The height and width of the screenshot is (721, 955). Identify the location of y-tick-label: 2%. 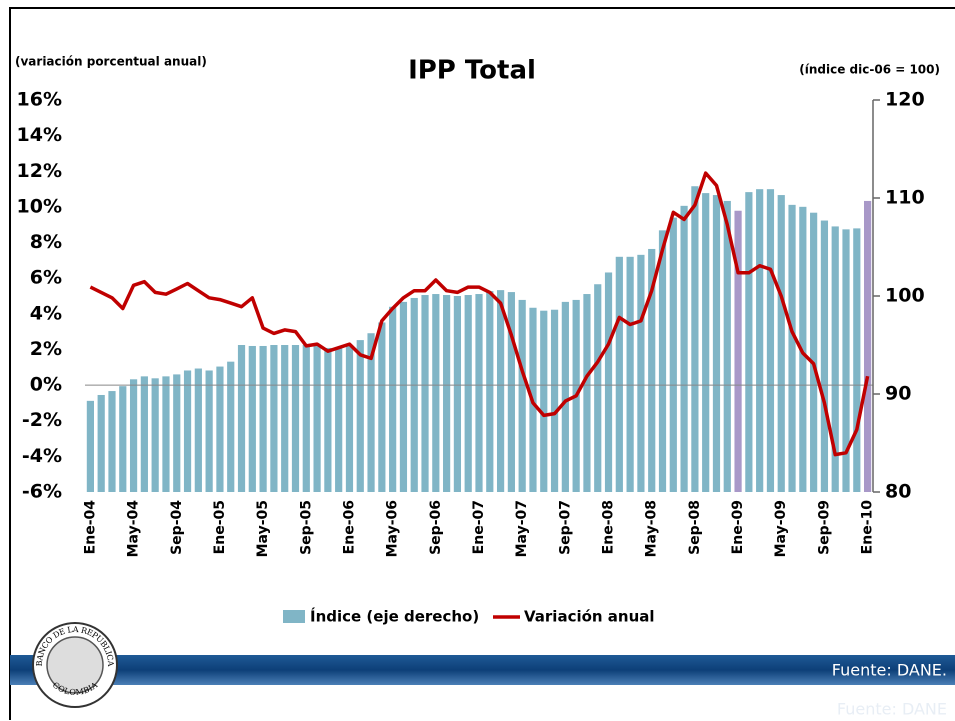
(46, 349).